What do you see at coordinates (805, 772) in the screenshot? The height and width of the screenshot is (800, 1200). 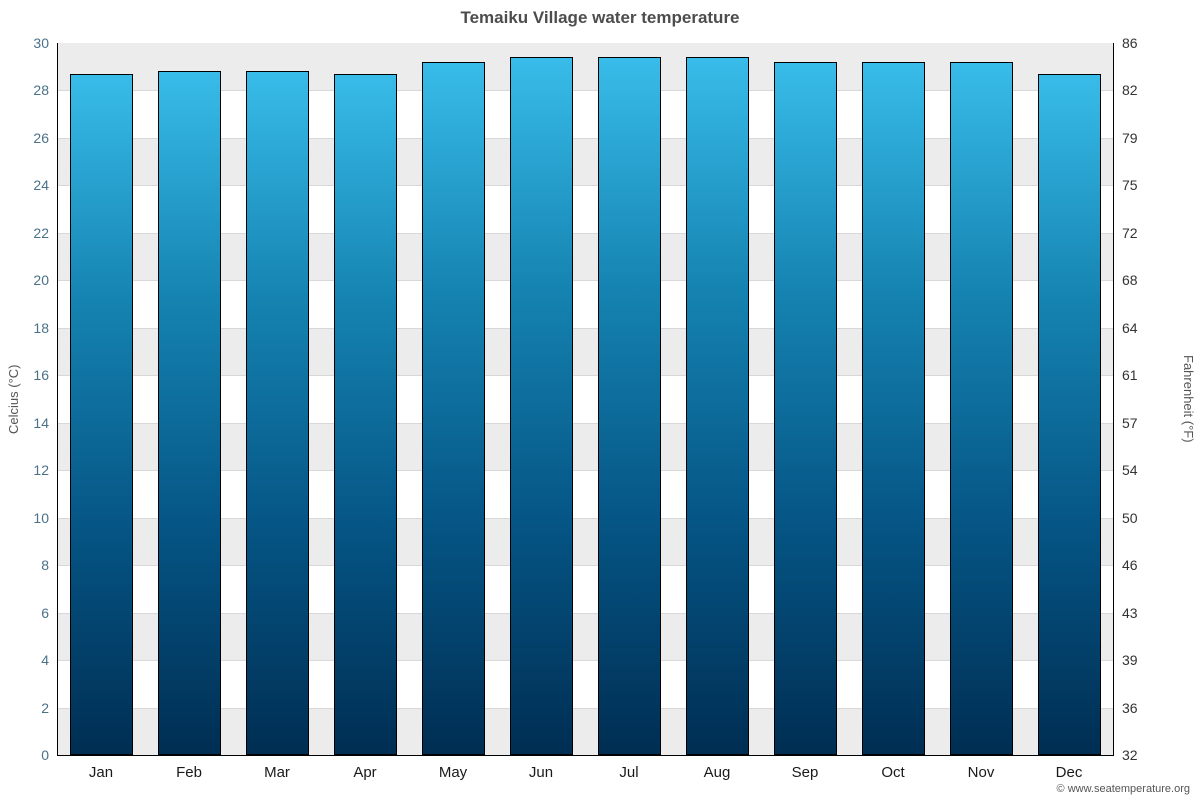 I see `month-label-sep: Sep` at bounding box center [805, 772].